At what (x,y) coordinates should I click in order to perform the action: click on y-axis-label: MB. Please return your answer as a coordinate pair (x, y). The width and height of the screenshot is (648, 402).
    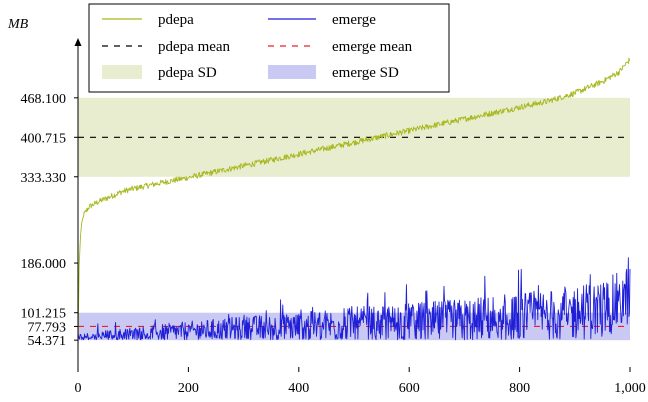
    Looking at the image, I should click on (18, 24).